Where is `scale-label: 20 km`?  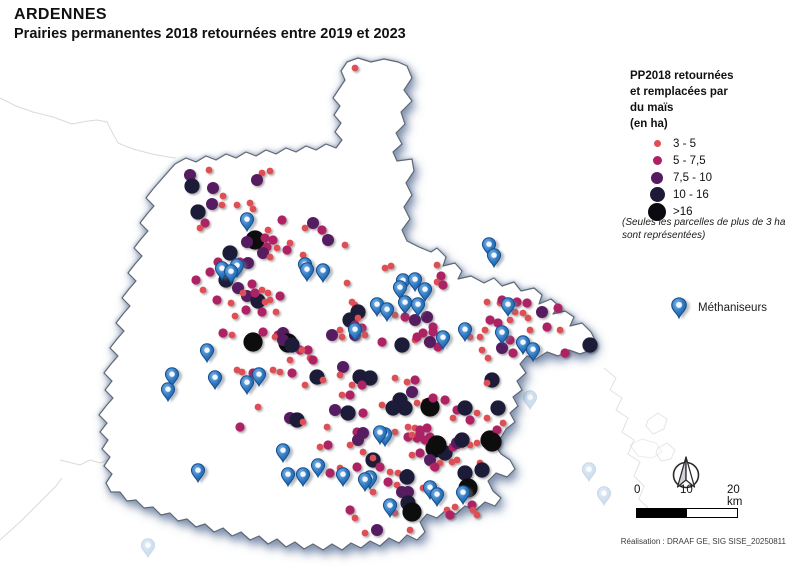 scale-label: 20 km is located at coordinates (735, 496).